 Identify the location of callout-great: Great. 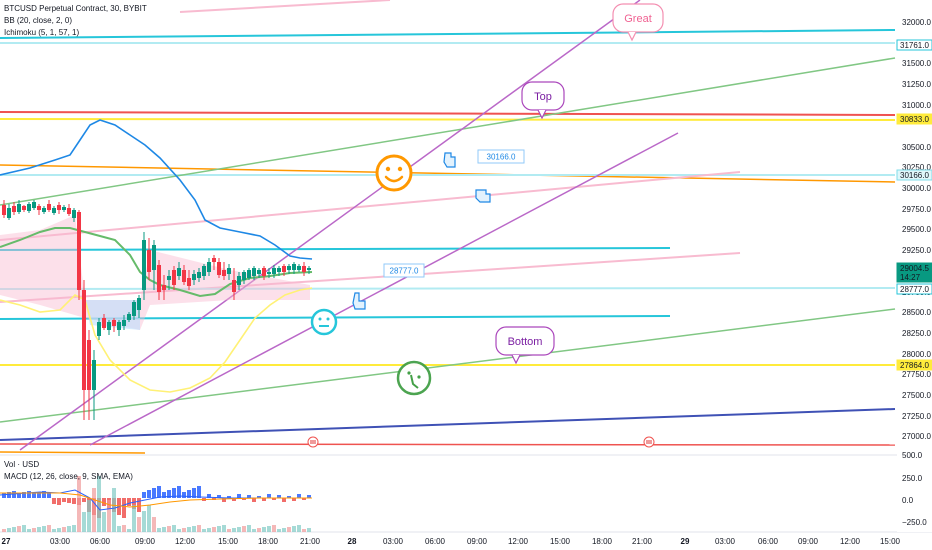
(638, 22).